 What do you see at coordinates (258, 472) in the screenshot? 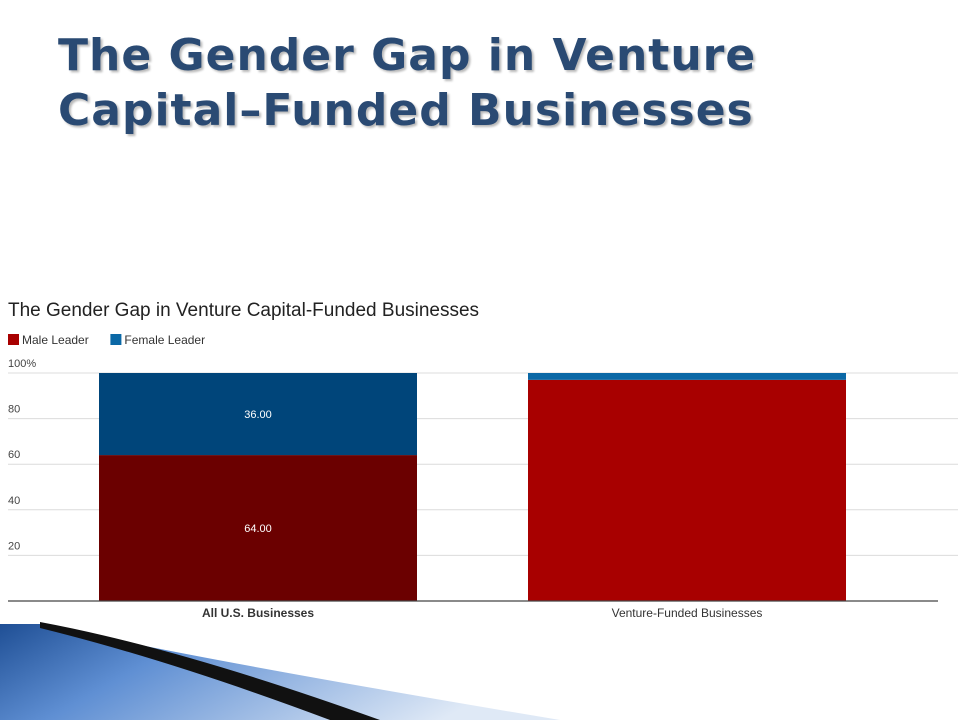
I see `data-labels: 64.00 36.00` at bounding box center [258, 472].